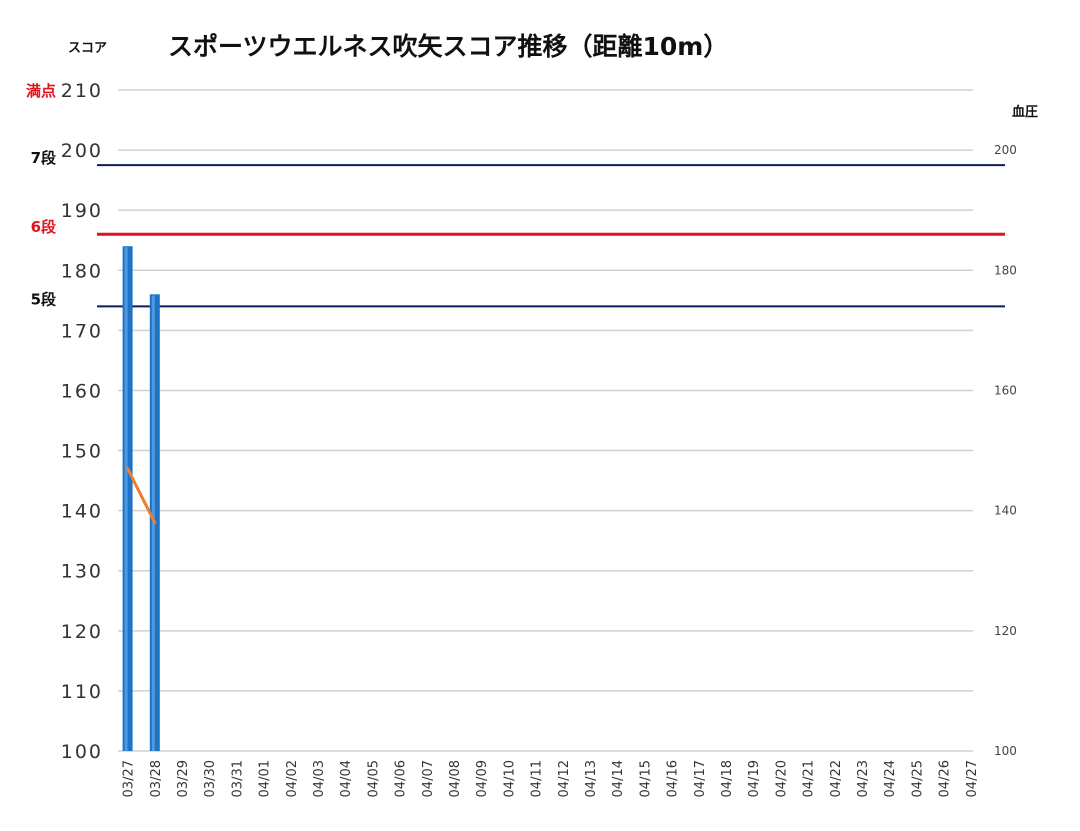  Describe the element at coordinates (727, 778) in the screenshot. I see `x-tick-label: 04/18` at that location.